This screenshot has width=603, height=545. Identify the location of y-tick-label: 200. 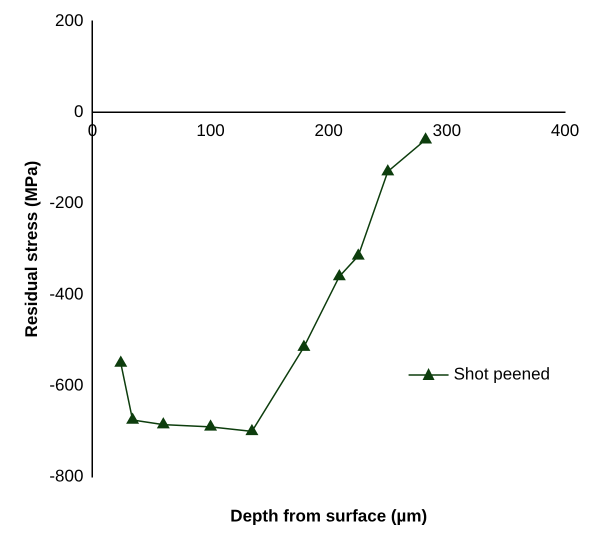
(69, 20).